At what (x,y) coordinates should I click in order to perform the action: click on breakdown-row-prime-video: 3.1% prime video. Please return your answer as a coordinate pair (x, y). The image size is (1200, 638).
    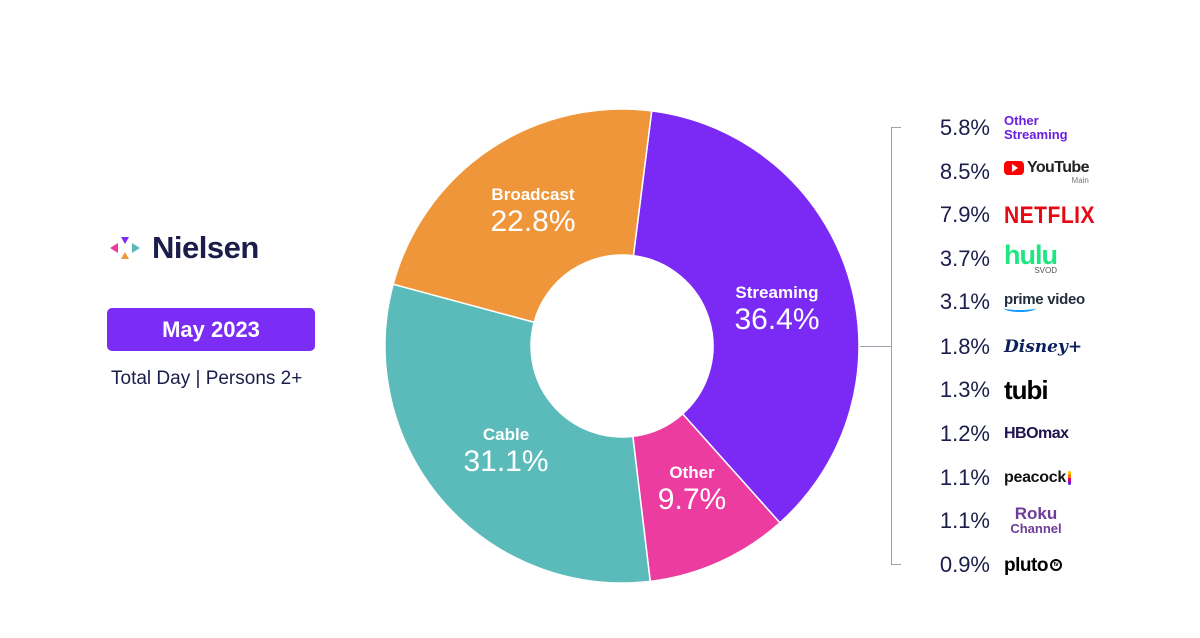
    Looking at the image, I should click on (1000, 302).